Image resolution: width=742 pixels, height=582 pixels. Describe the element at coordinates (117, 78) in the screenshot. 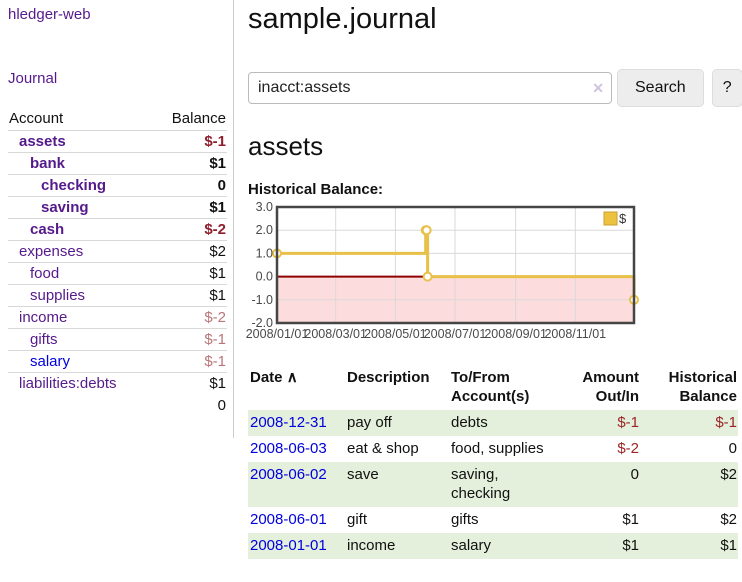

I see `sidebar-nav: Journal` at that location.